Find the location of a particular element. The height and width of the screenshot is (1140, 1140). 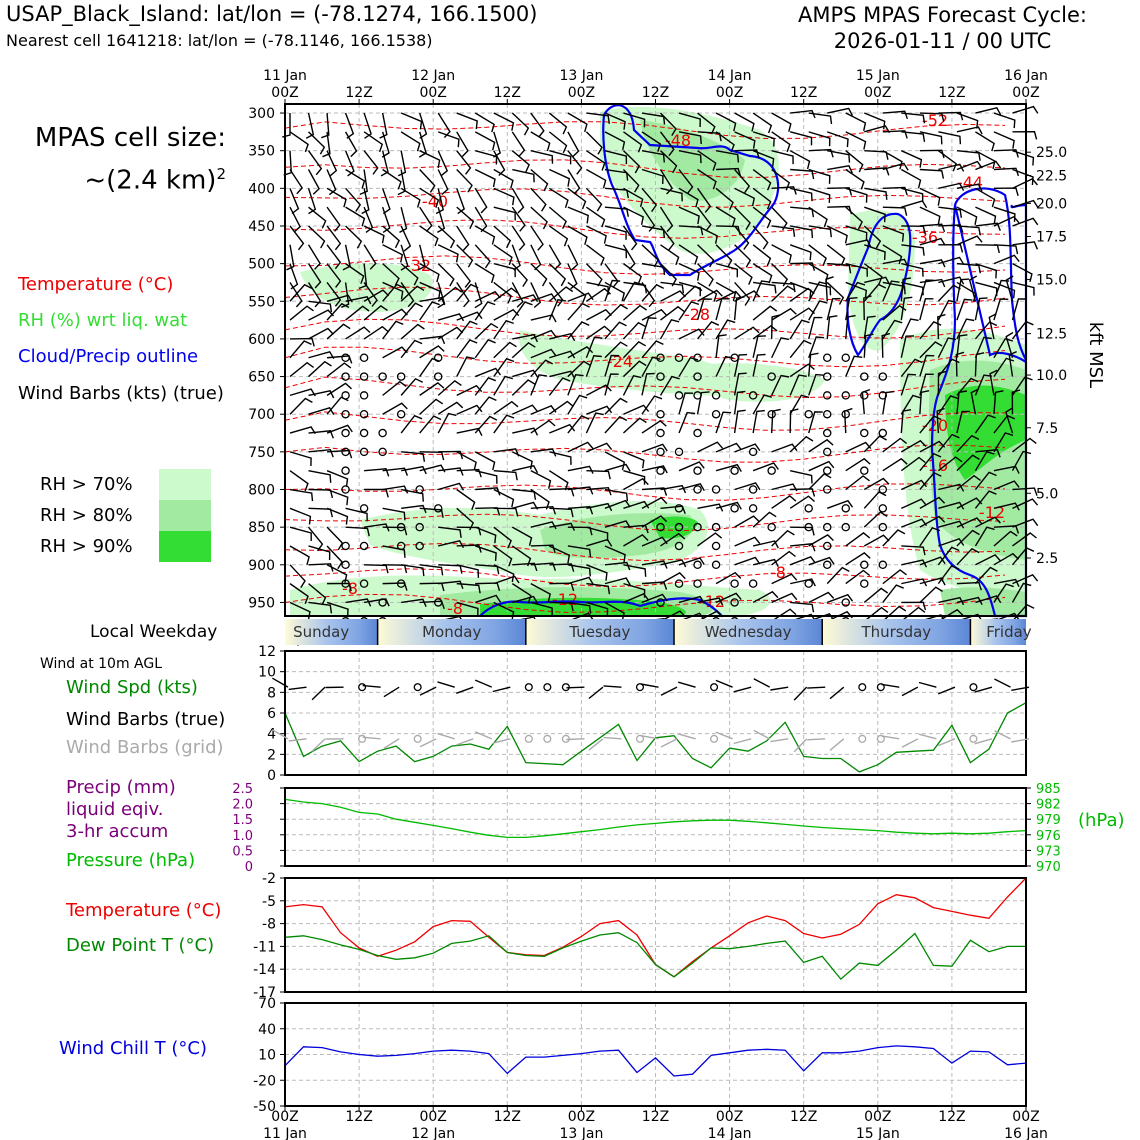

height-tick-label: 5.0 is located at coordinates (1047, 494).